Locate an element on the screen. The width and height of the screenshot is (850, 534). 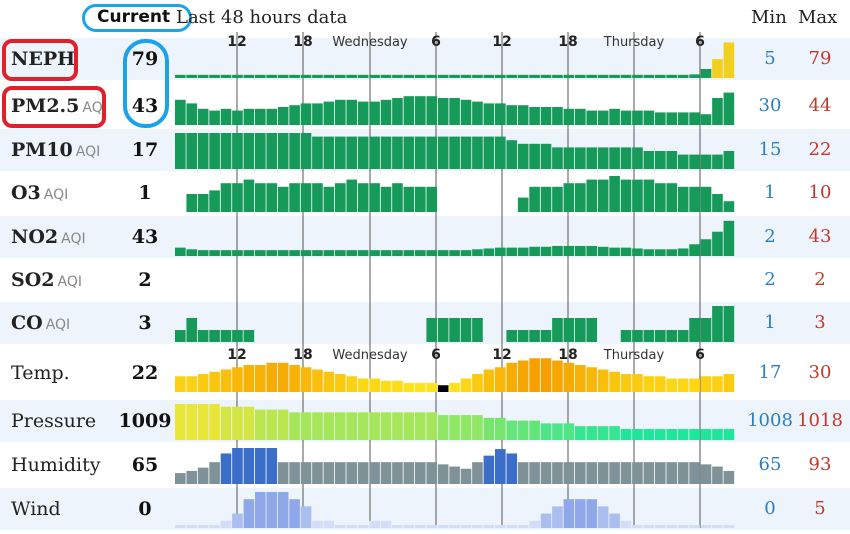
row-label-wind: Wind is located at coordinates (36, 509).